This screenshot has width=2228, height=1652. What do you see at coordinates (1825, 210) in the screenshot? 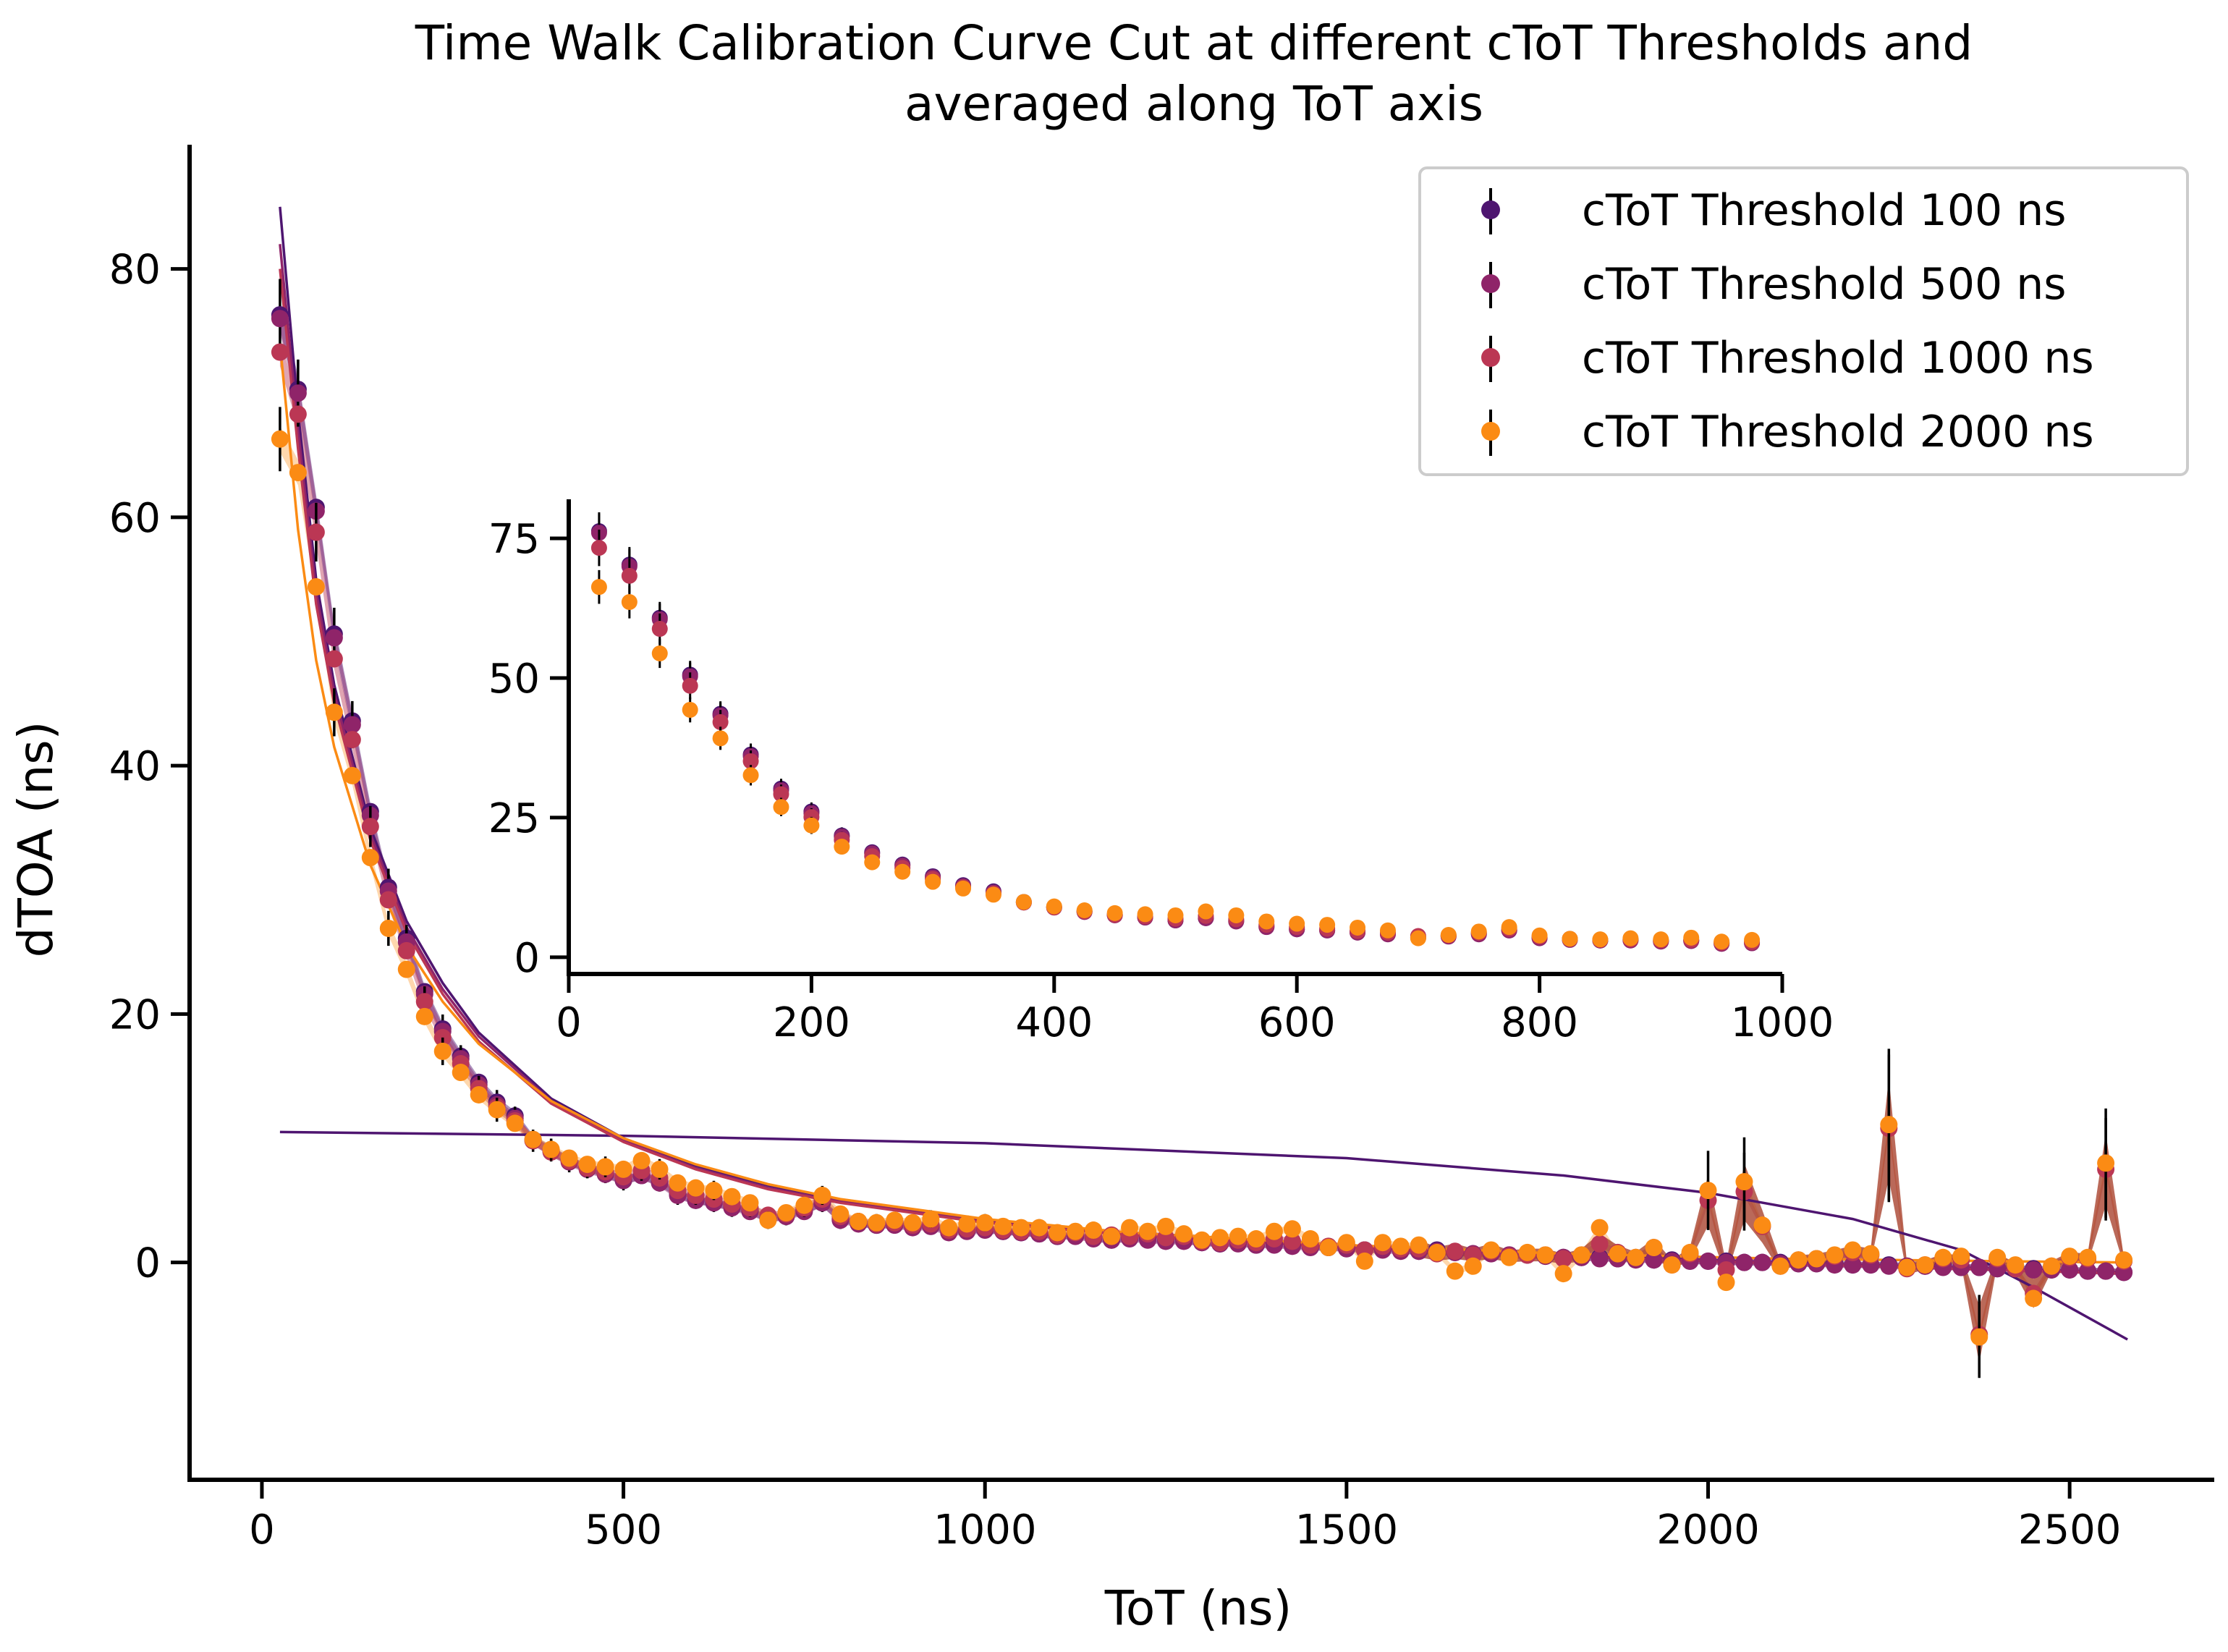
I see `legend-label: cToT Threshold 100 ns` at bounding box center [1825, 210].